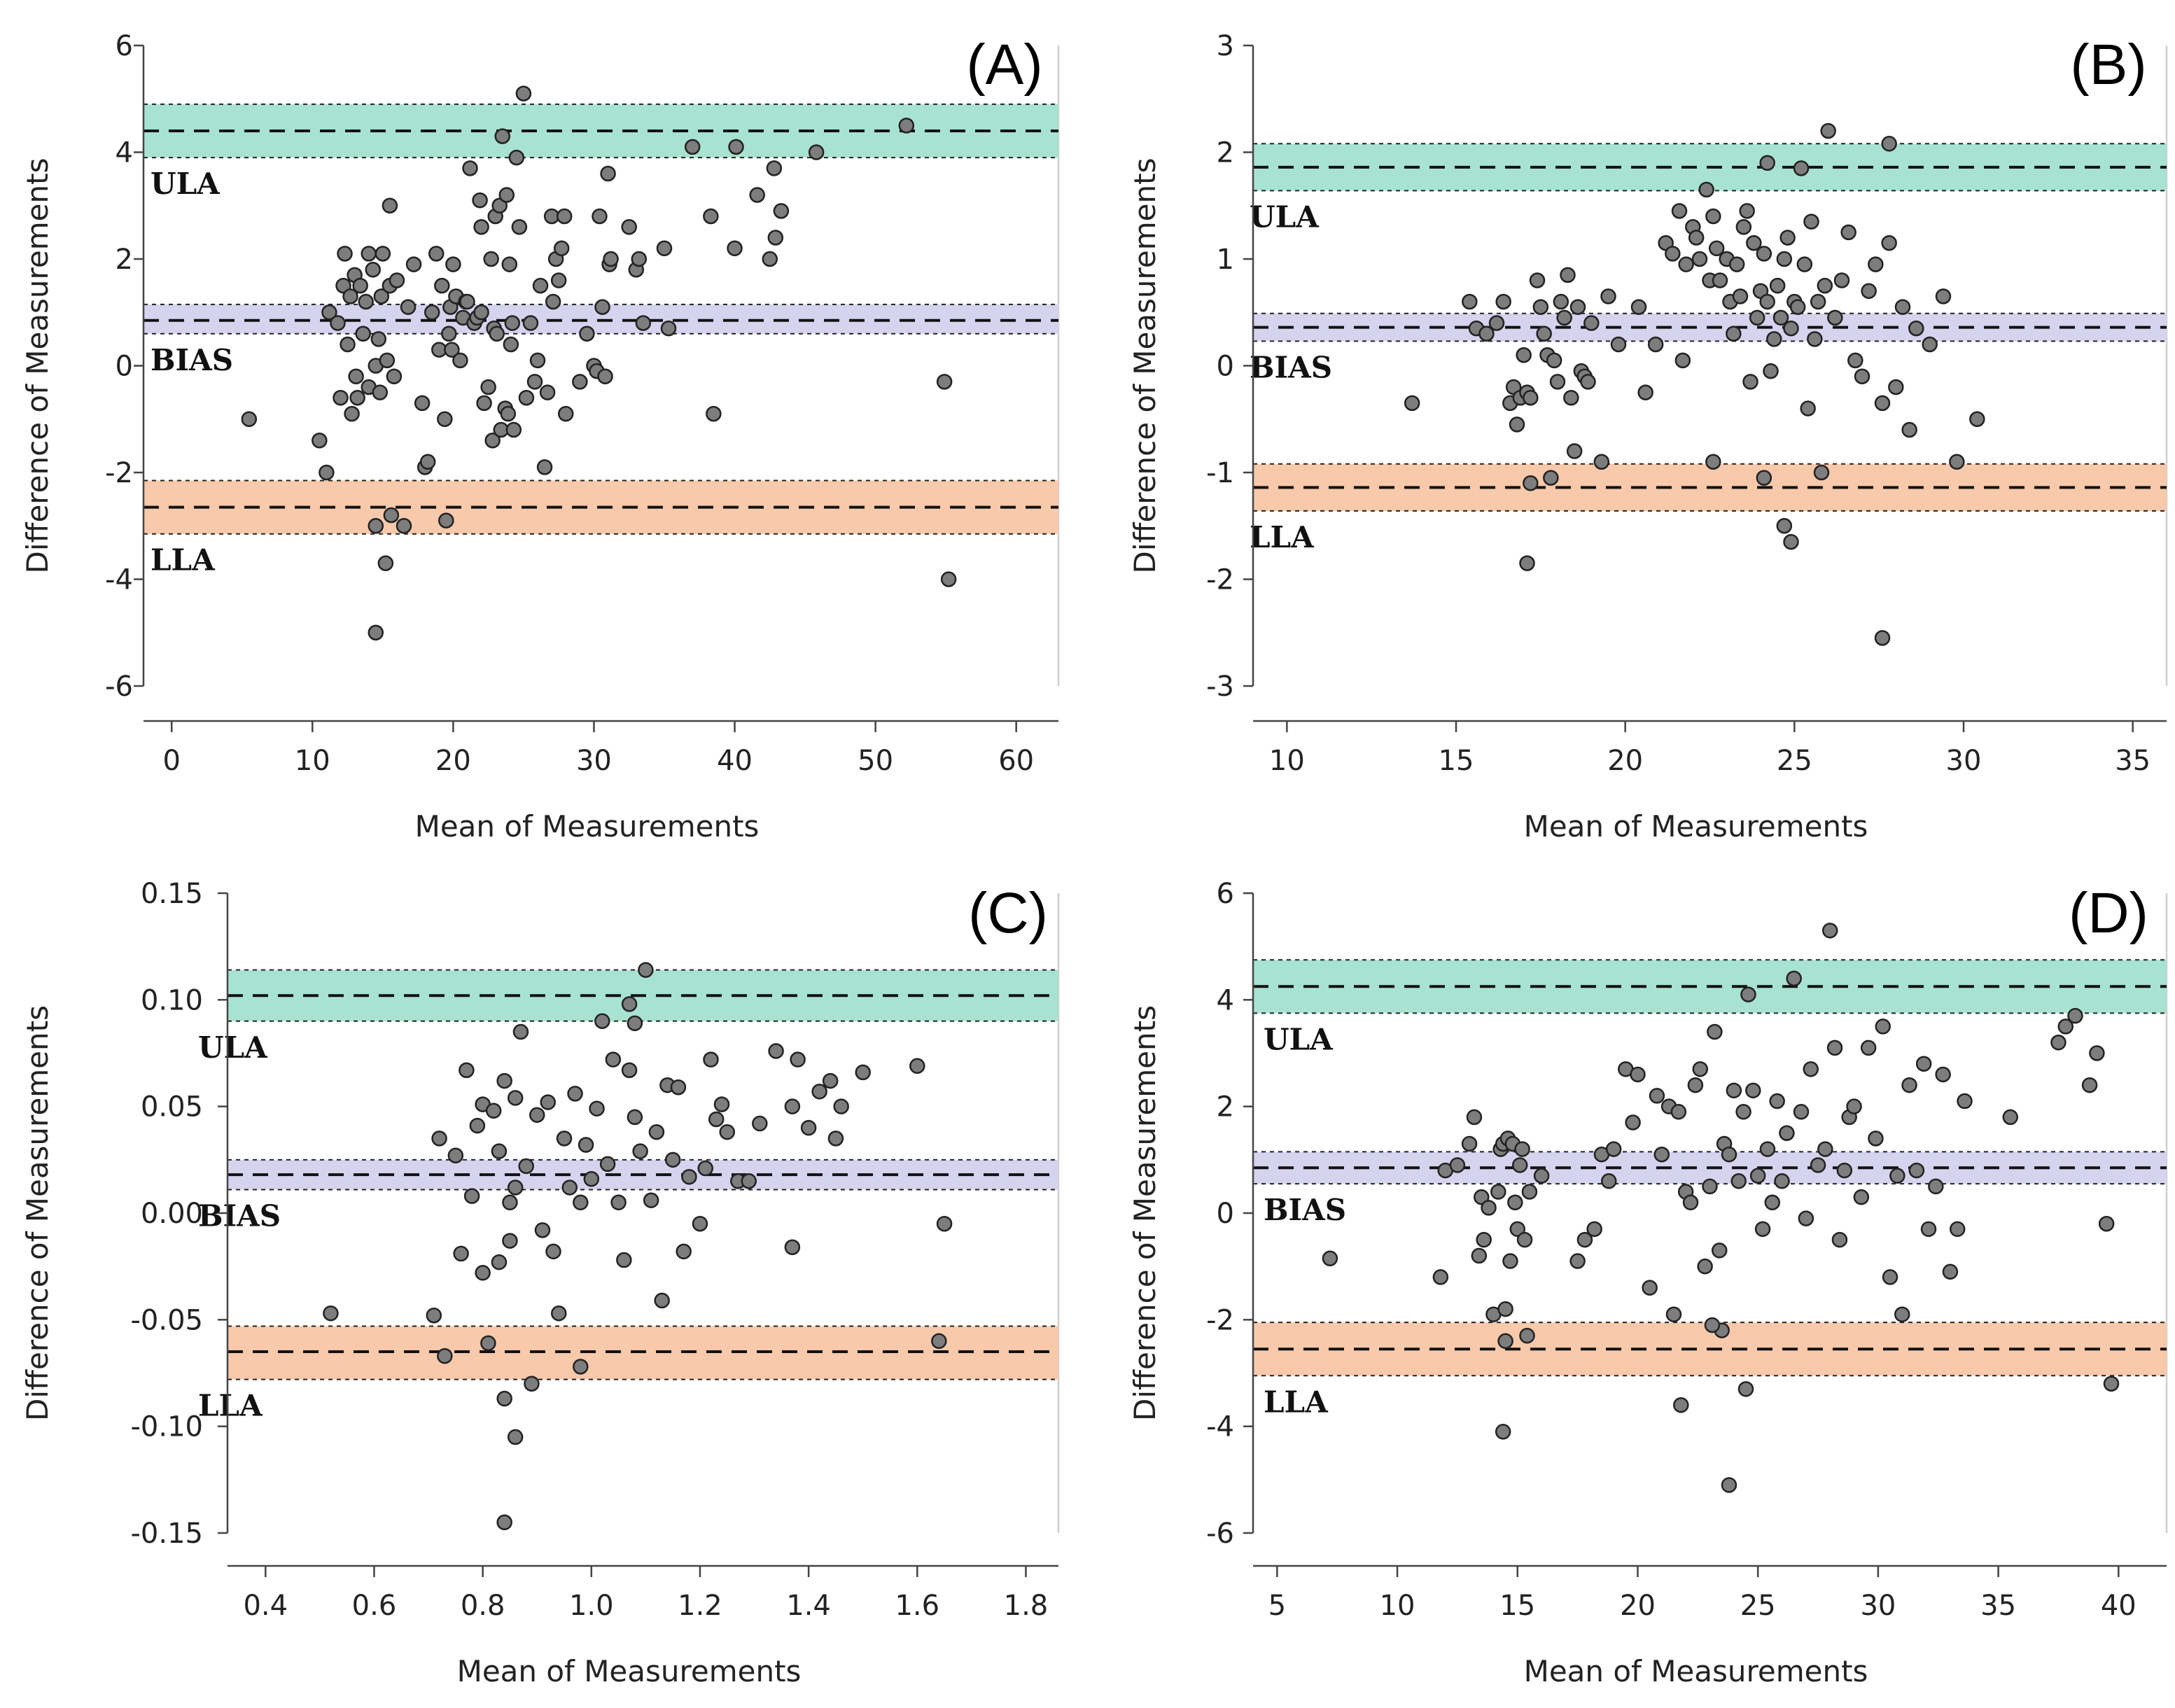 This screenshot has height=1708, width=2175. What do you see at coordinates (168, 1534) in the screenshot?
I see `y-tick-label: -0.15` at bounding box center [168, 1534].